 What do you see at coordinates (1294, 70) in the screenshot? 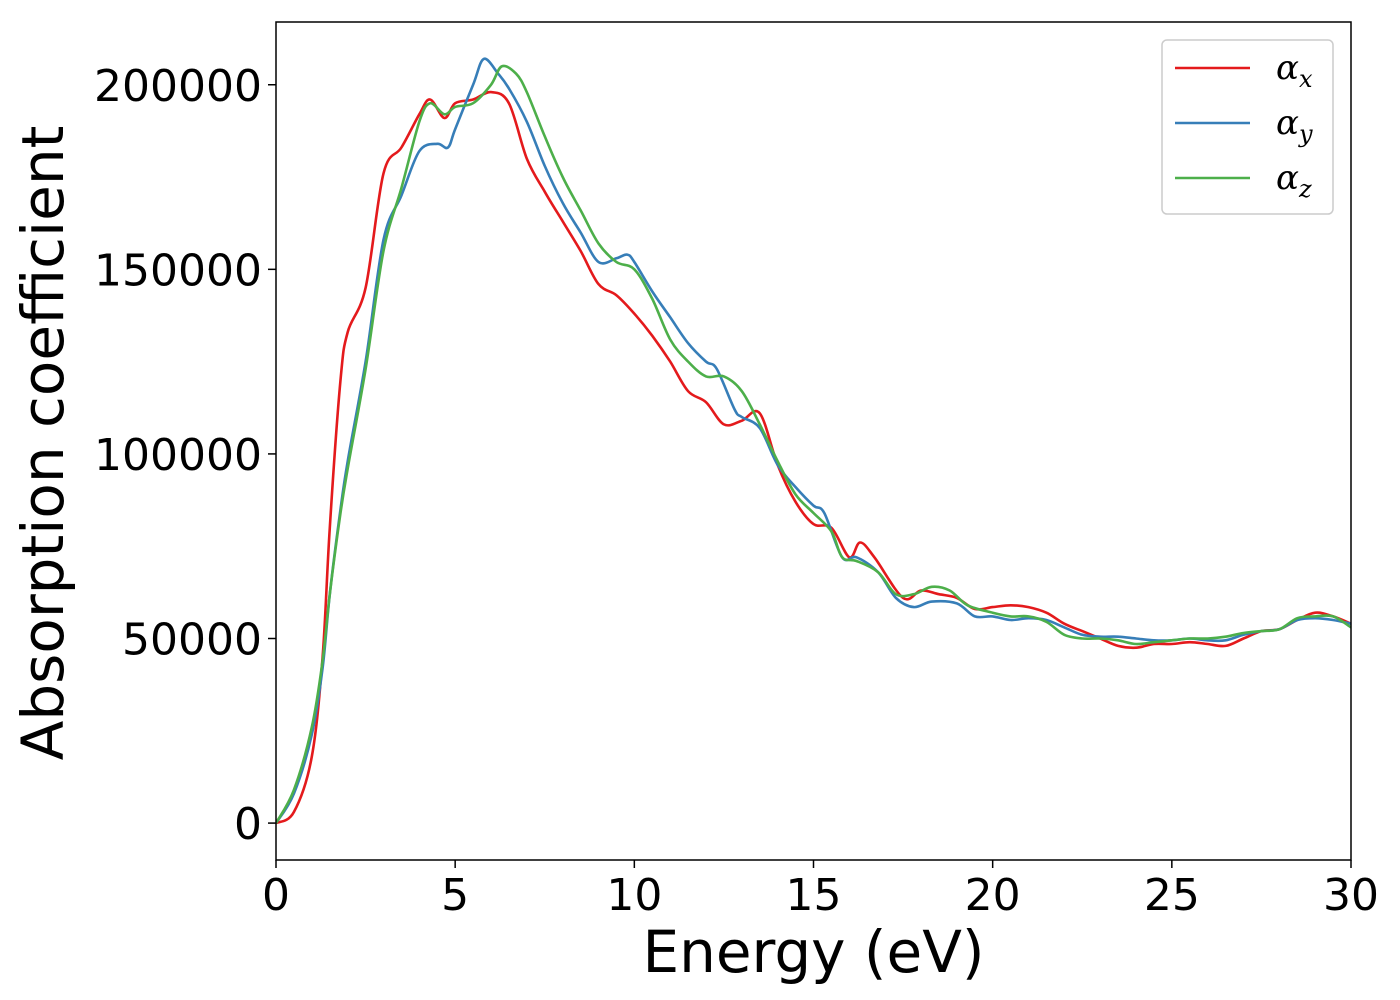
I see `legend-label-x: αx` at bounding box center [1294, 70].